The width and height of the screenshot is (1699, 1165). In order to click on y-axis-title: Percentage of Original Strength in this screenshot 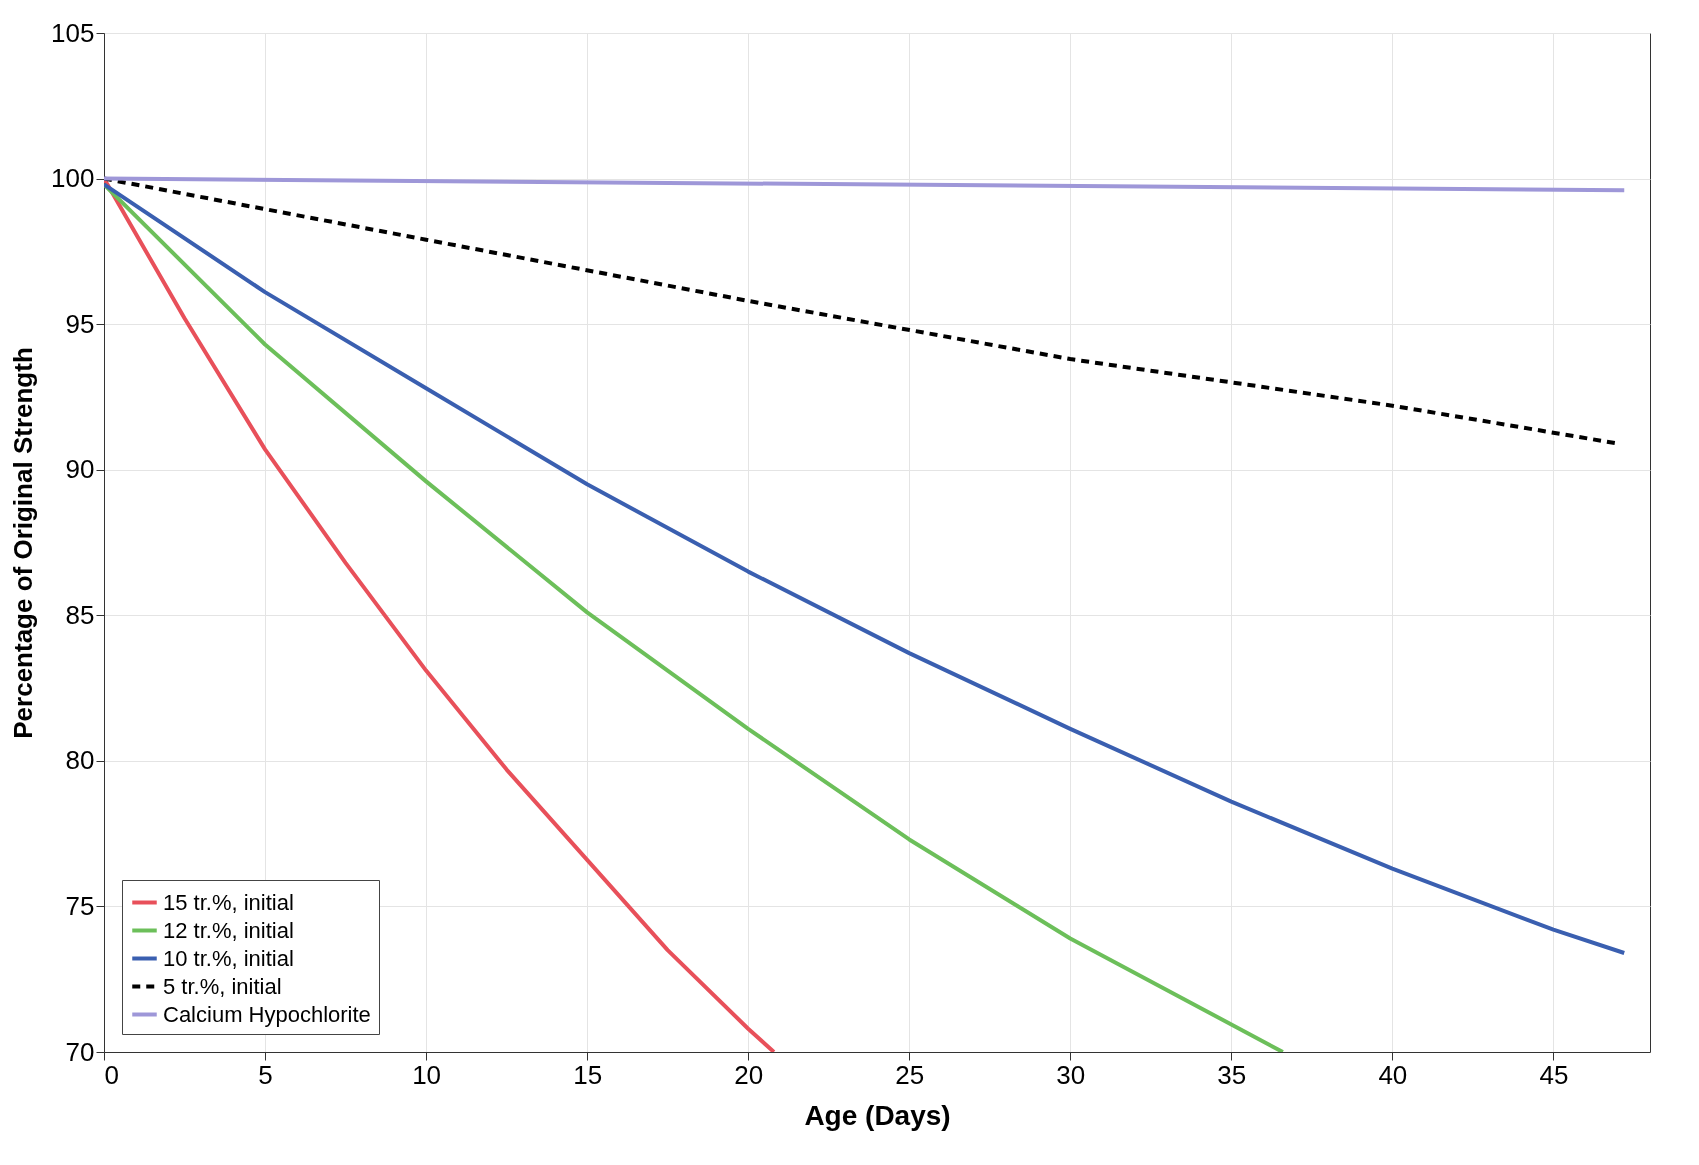, I will do `click(23, 543)`.